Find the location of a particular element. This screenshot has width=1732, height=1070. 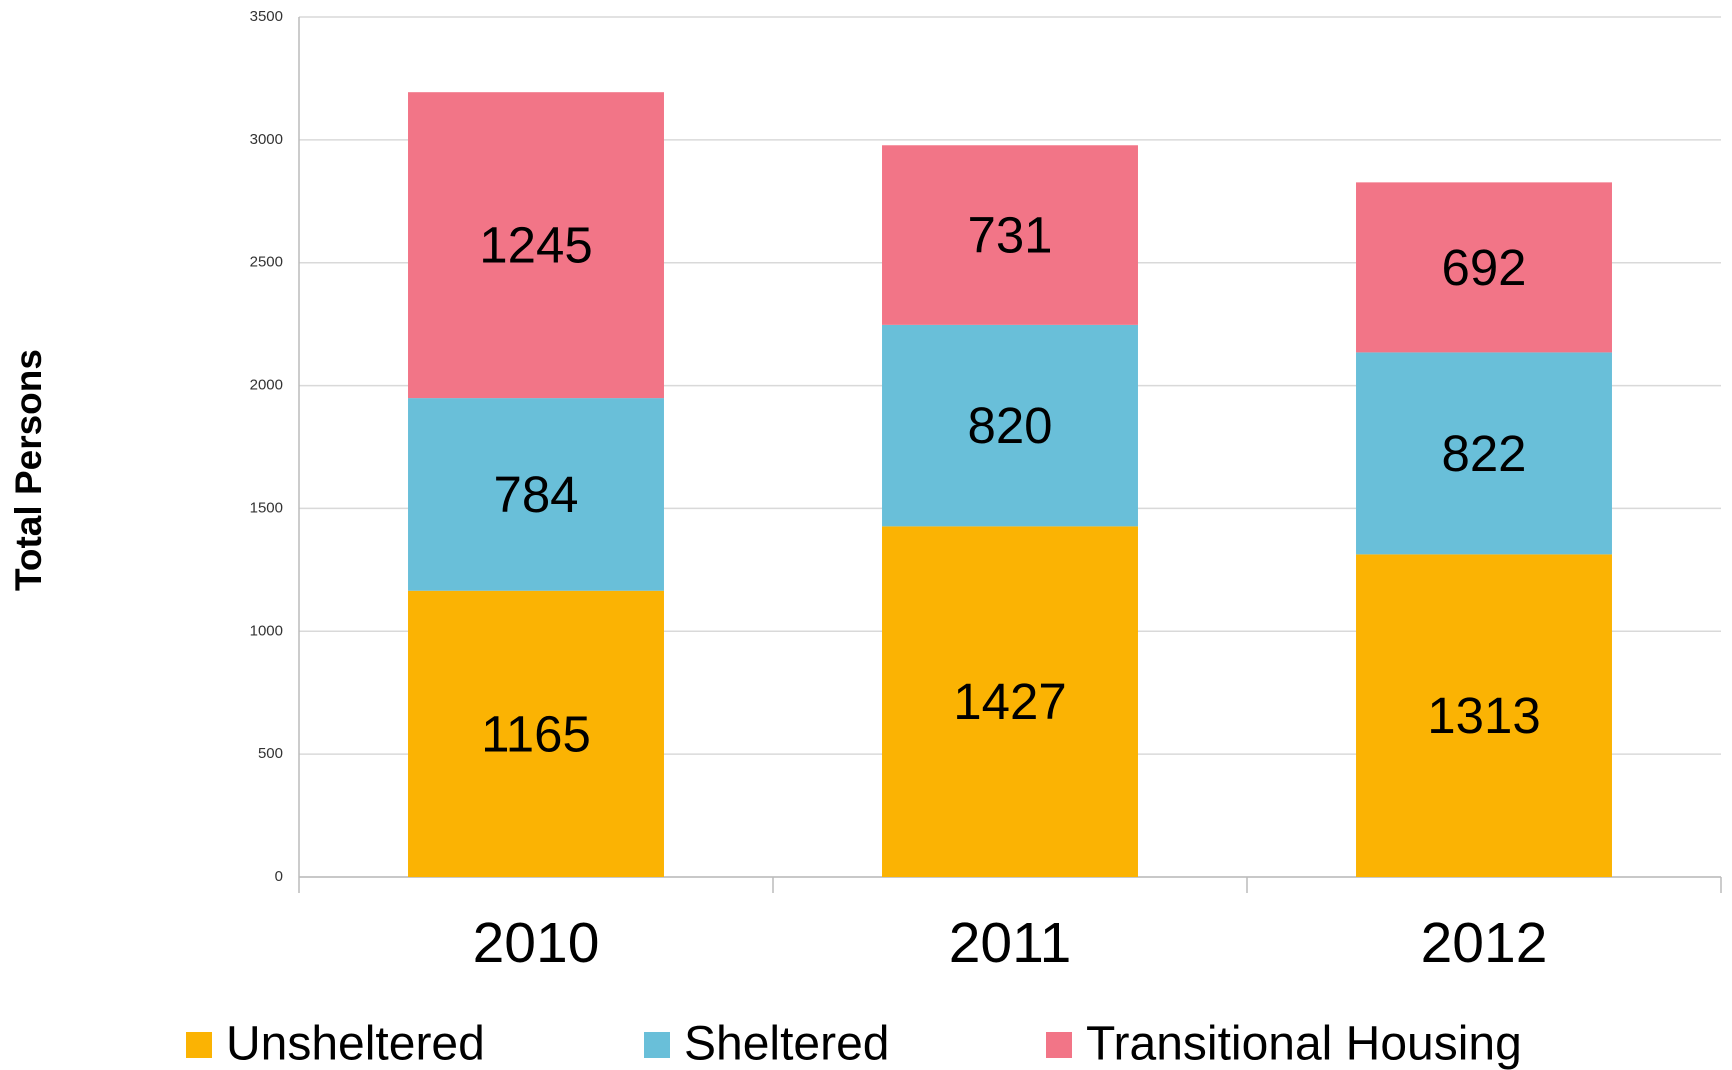

data-label: 1427 is located at coordinates (1009, 701).